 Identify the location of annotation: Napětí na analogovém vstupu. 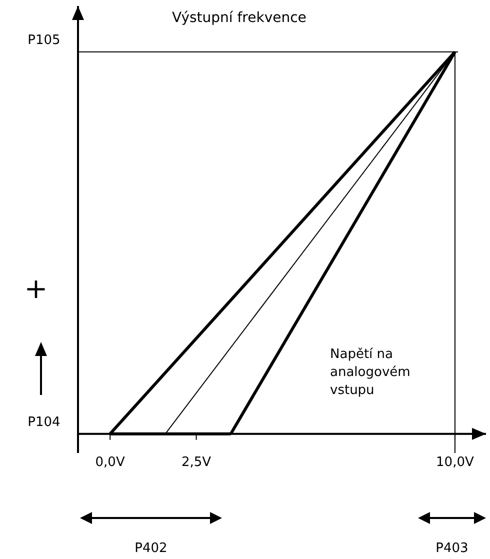
(370, 372).